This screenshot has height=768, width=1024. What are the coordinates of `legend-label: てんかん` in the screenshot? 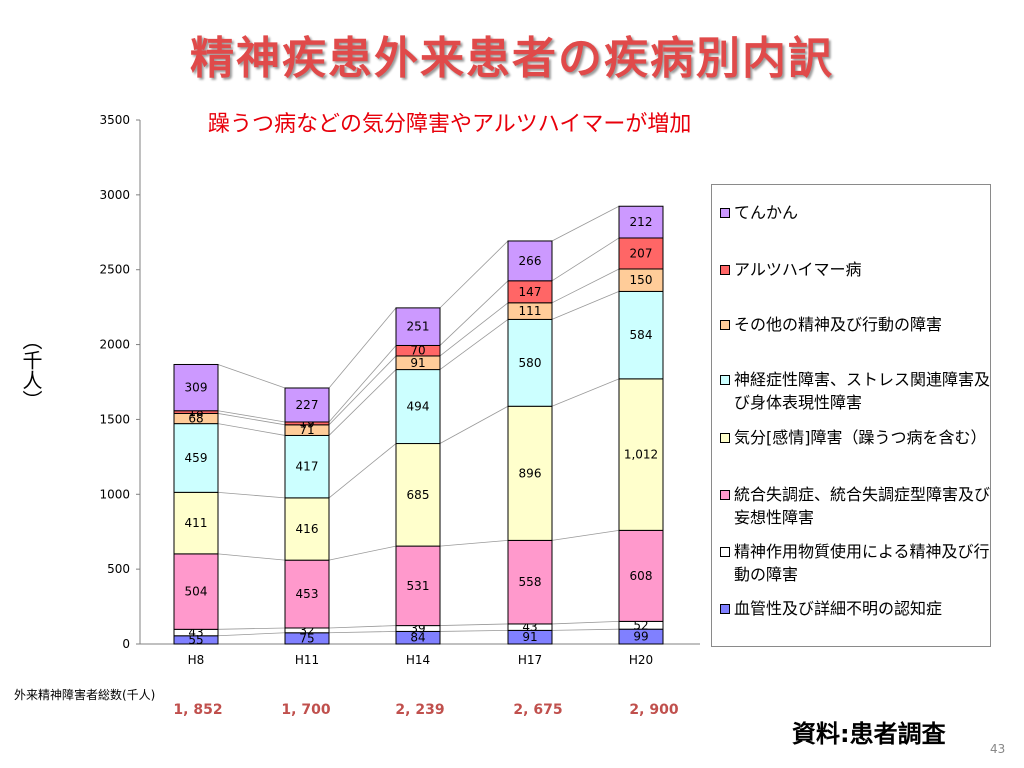 It's located at (766, 212).